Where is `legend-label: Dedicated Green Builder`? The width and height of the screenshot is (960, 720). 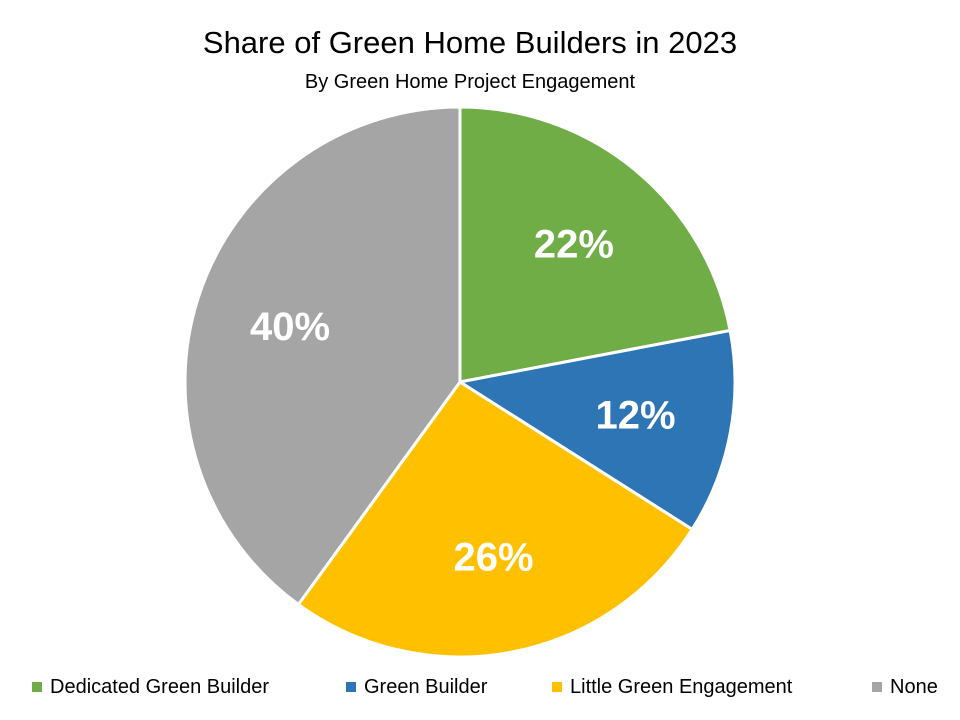 legend-label: Dedicated Green Builder is located at coordinates (160, 687).